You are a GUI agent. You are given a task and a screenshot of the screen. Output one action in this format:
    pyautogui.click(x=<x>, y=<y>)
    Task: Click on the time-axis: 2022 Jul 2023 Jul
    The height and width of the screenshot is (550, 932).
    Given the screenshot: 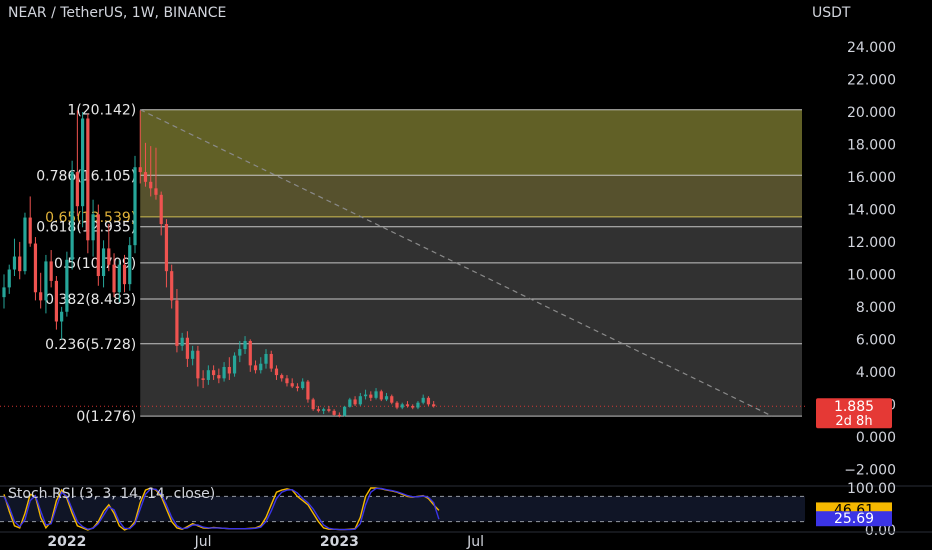 What is the action you would take?
    pyautogui.click(x=466, y=540)
    